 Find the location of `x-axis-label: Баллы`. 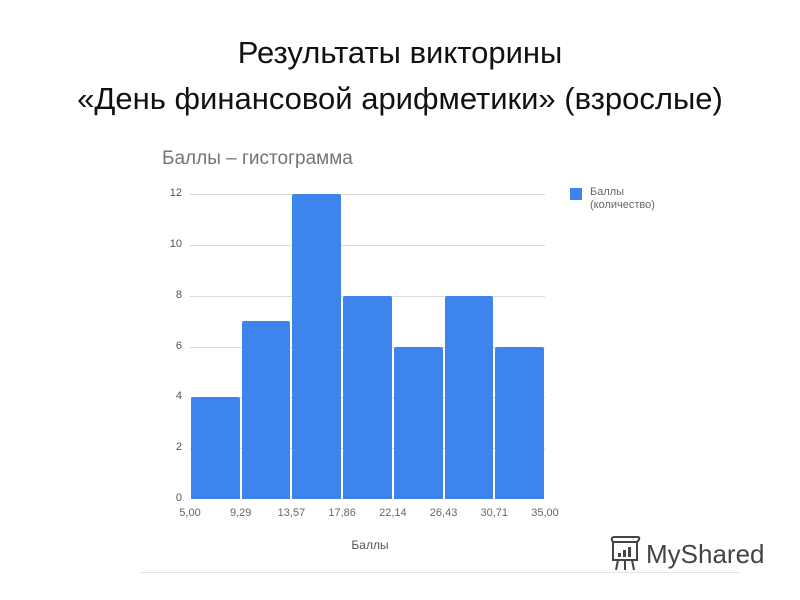

x-axis-label: Баллы is located at coordinates (370, 545).